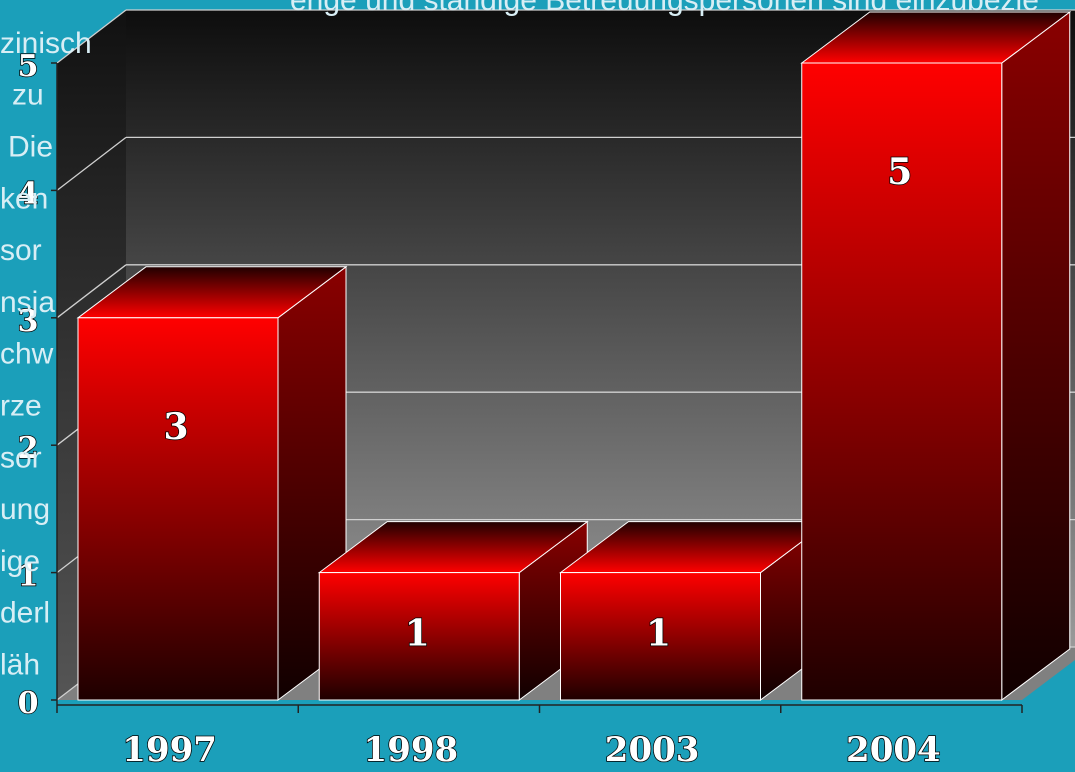  What do you see at coordinates (27, 302) in the screenshot?
I see `slide-text: nsja` at bounding box center [27, 302].